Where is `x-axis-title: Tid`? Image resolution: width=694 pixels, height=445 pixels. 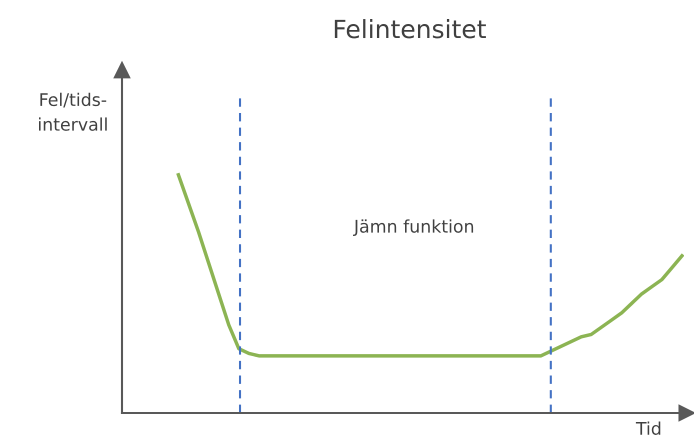 x-axis-title: Tid is located at coordinates (648, 428).